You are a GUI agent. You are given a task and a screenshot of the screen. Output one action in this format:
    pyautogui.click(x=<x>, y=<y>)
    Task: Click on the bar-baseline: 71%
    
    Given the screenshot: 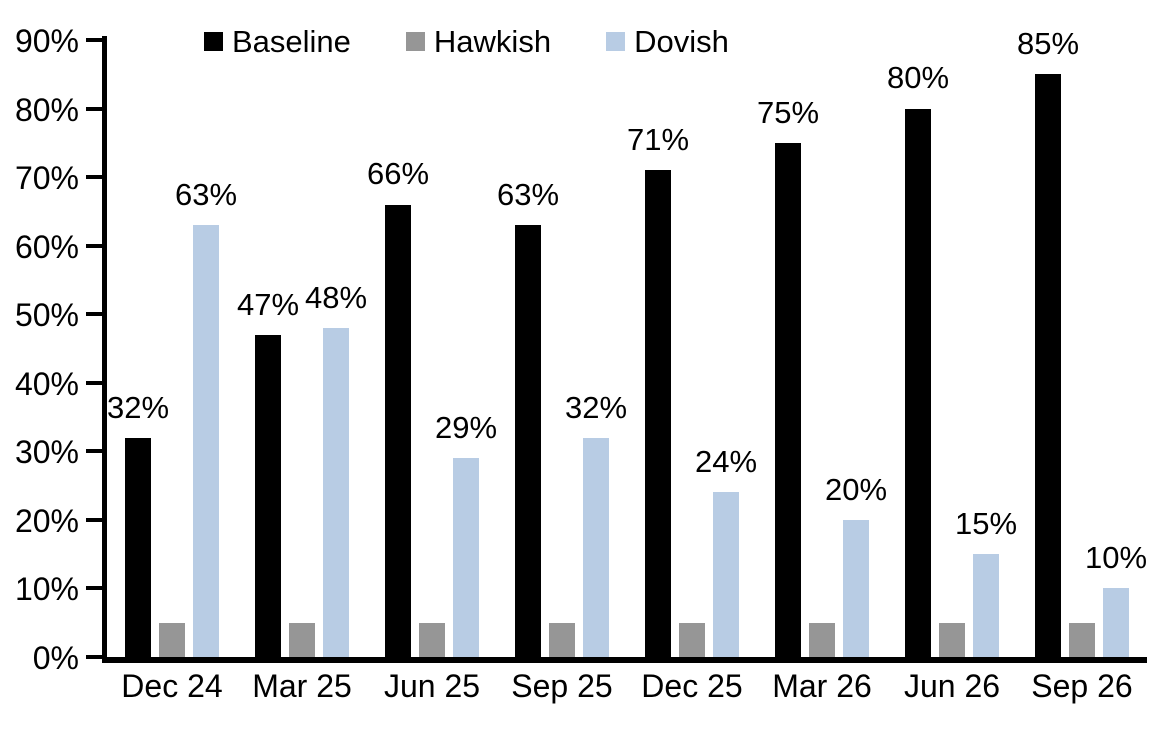 What is the action you would take?
    pyautogui.click(x=658, y=390)
    